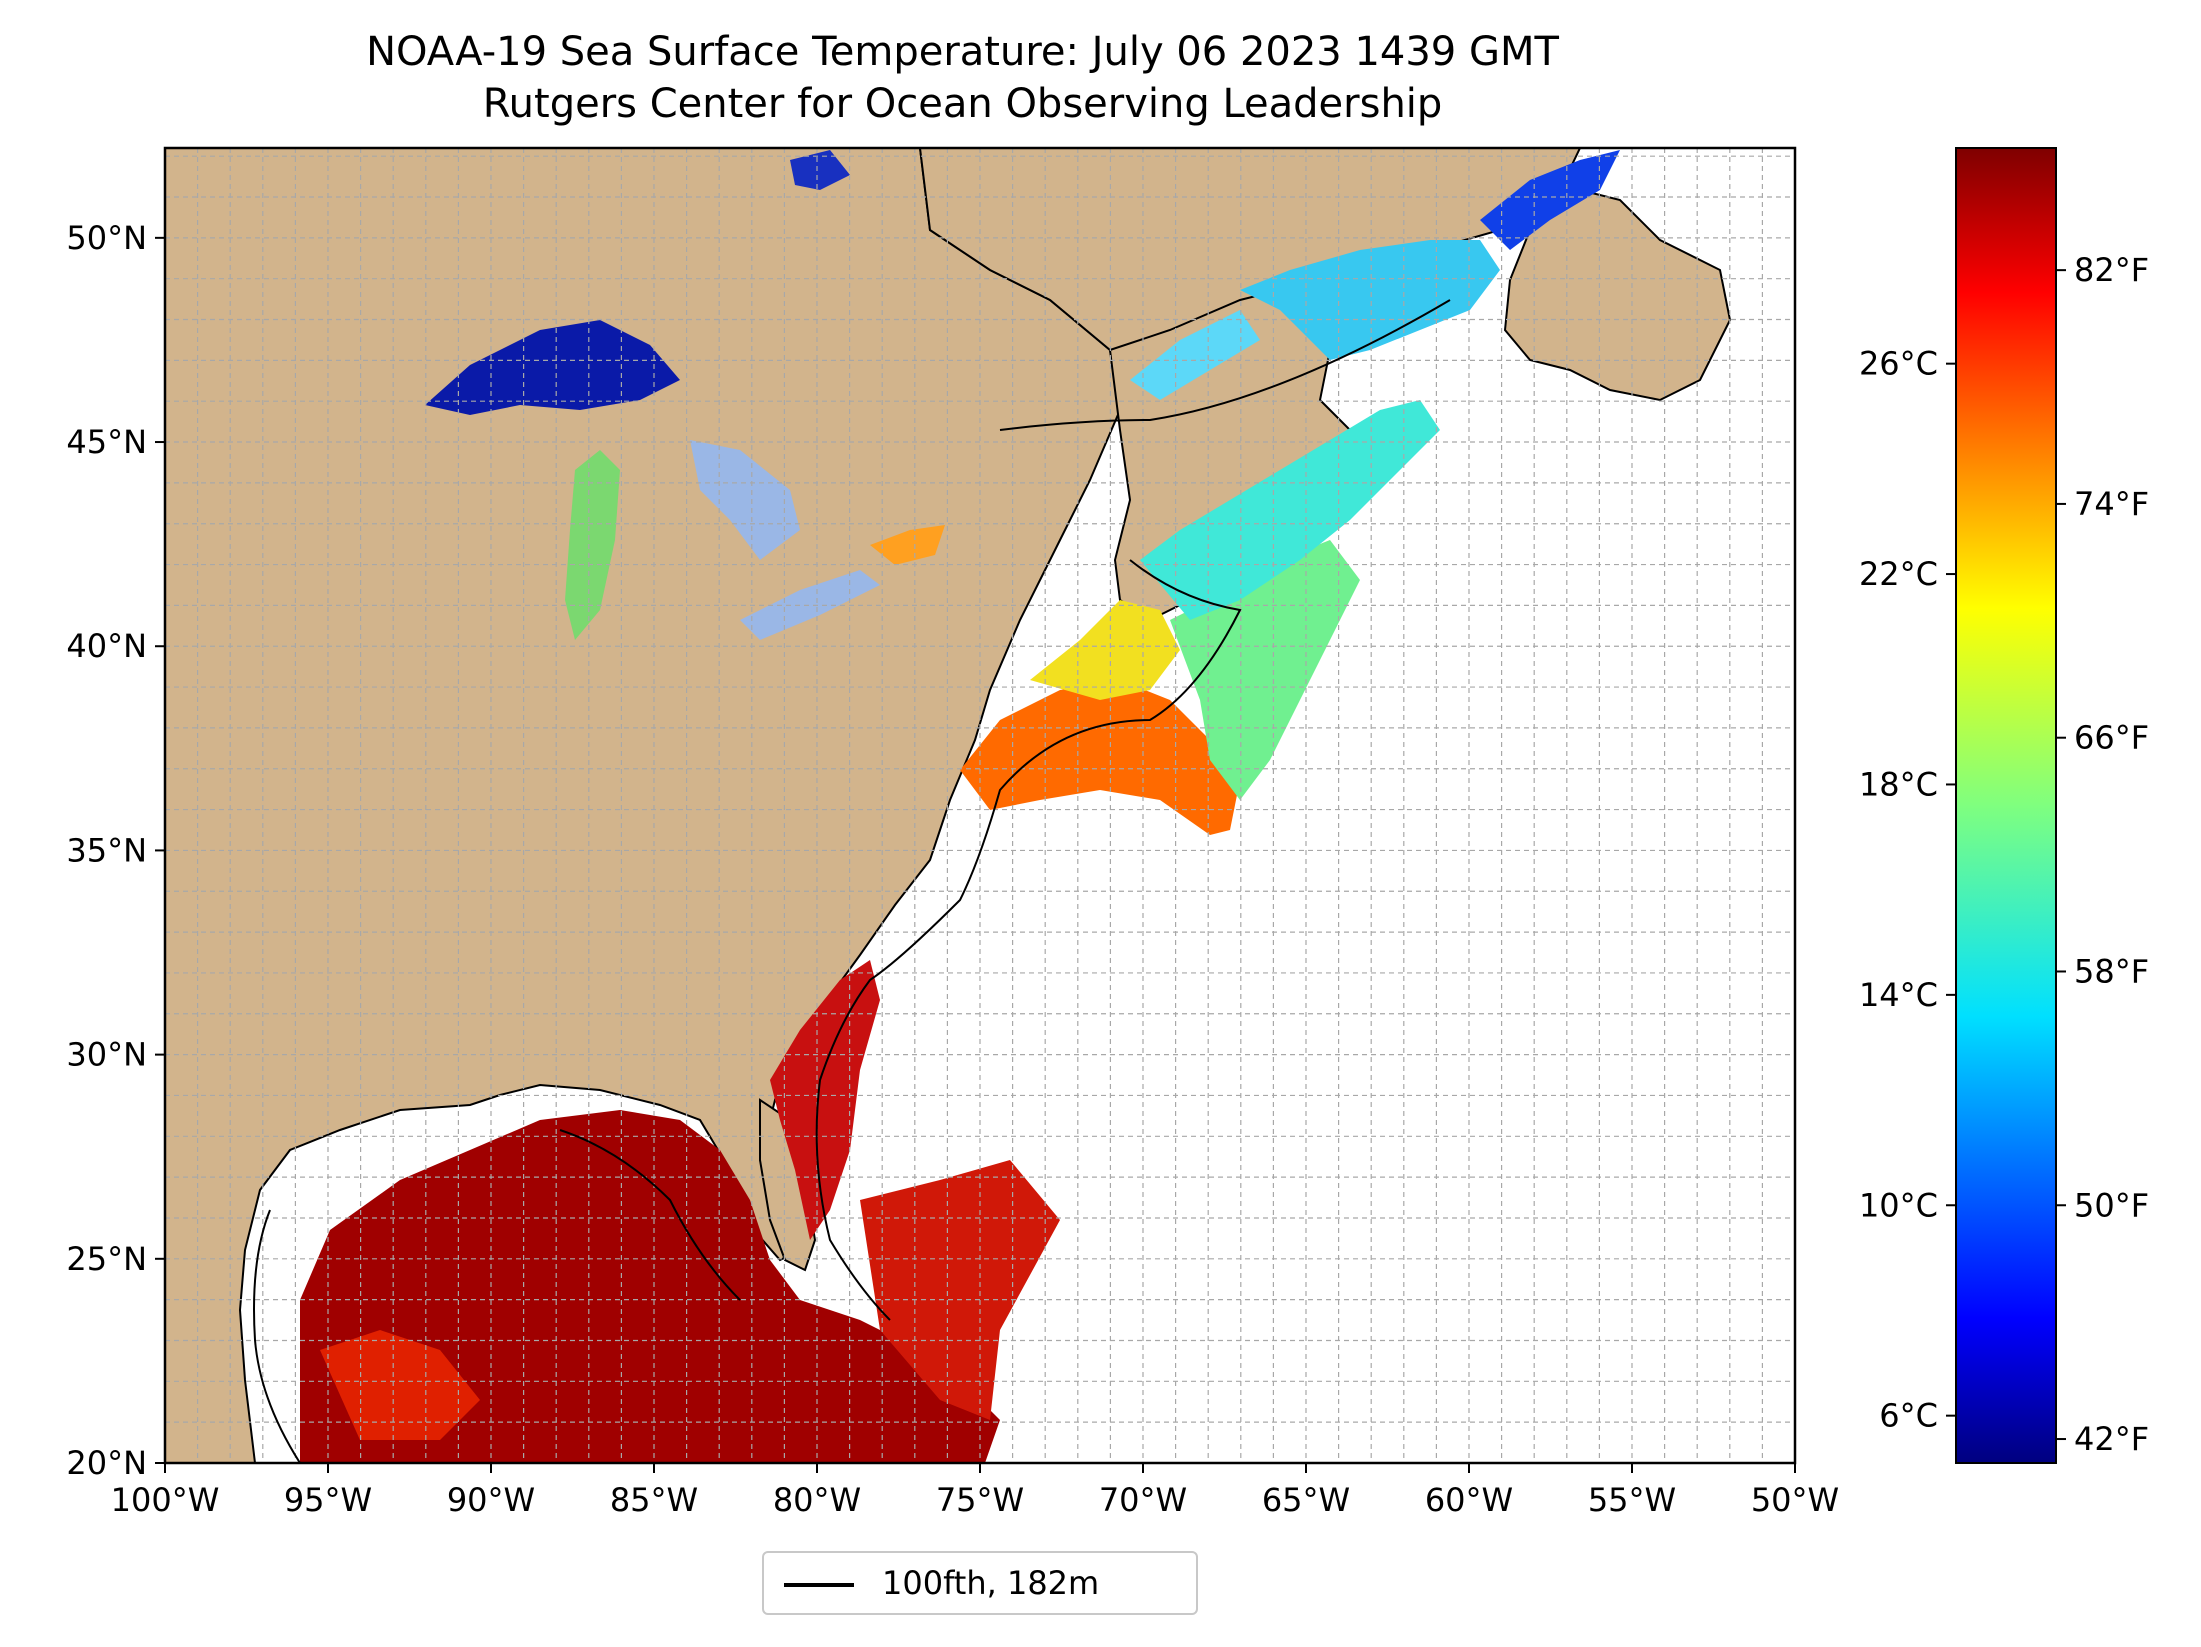  I want to click on lon-tick-label: 70°W, so click(1143, 1500).